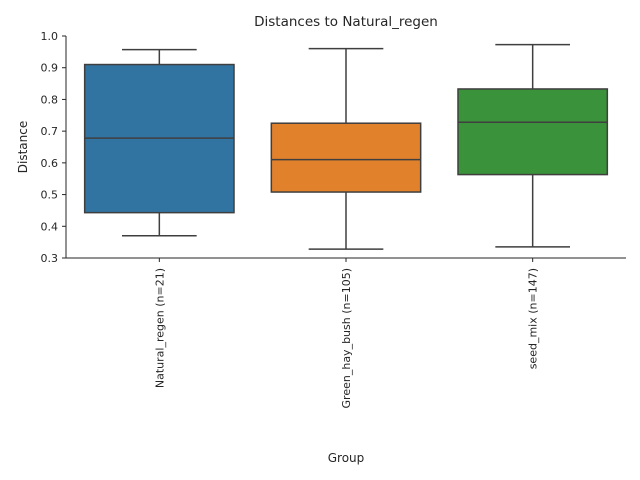  Describe the element at coordinates (53, 147) in the screenshot. I see `y-axis-ticks: 0.3 0.4 0.5 0.6 0.7 0.8 0.9 1.0` at that location.